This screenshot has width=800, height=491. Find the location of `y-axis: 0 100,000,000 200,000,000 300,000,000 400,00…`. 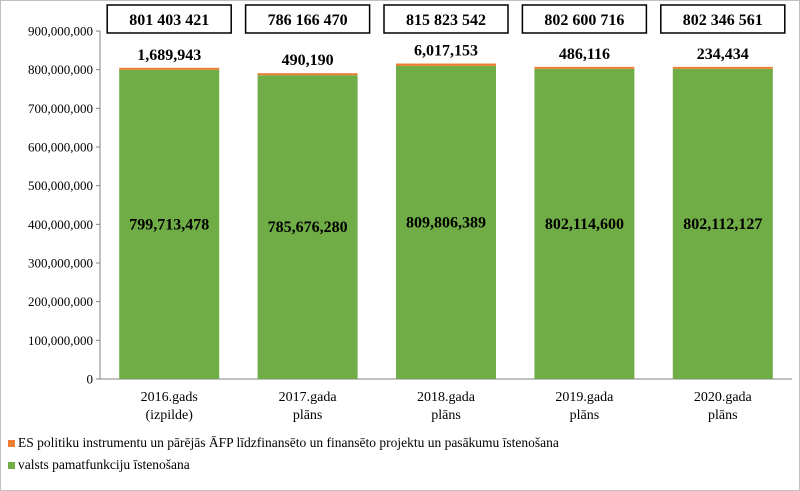

y-axis: 0 100,000,000 200,000,000 300,000,000 400,00… is located at coordinates (64, 205).